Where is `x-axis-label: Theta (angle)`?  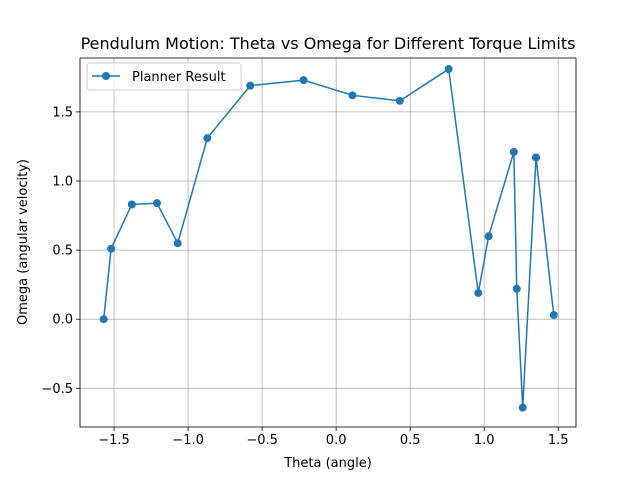
x-axis-label: Theta (angle) is located at coordinates (327, 463).